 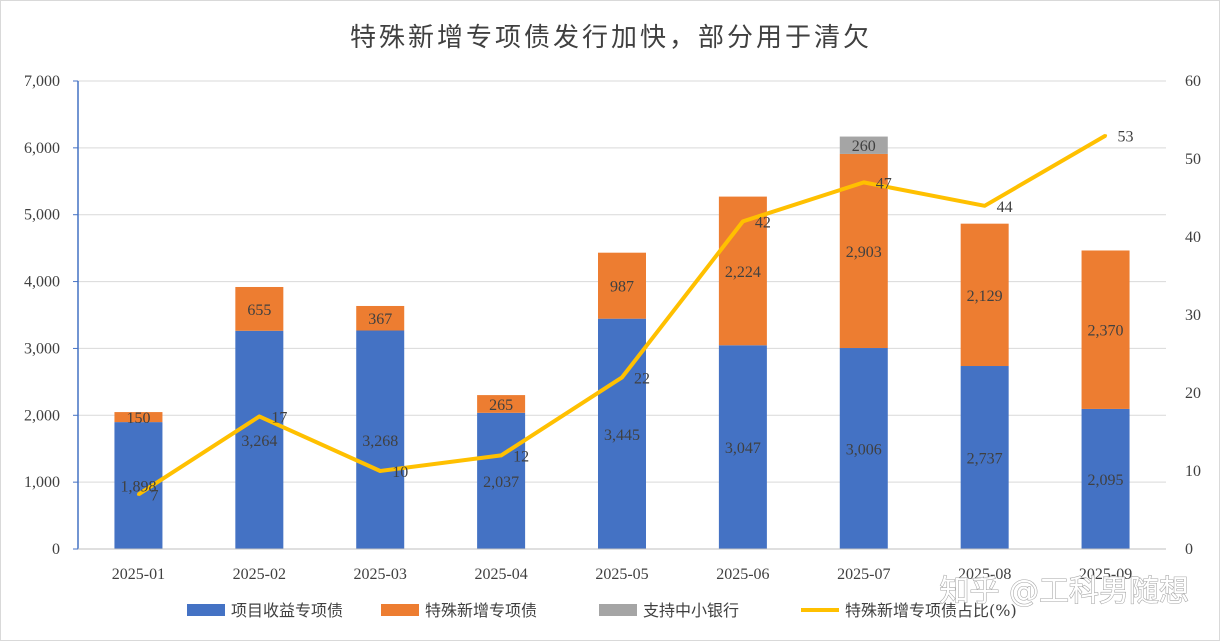 What do you see at coordinates (400, 472) in the screenshot?
I see `line-data-label: 10` at bounding box center [400, 472].